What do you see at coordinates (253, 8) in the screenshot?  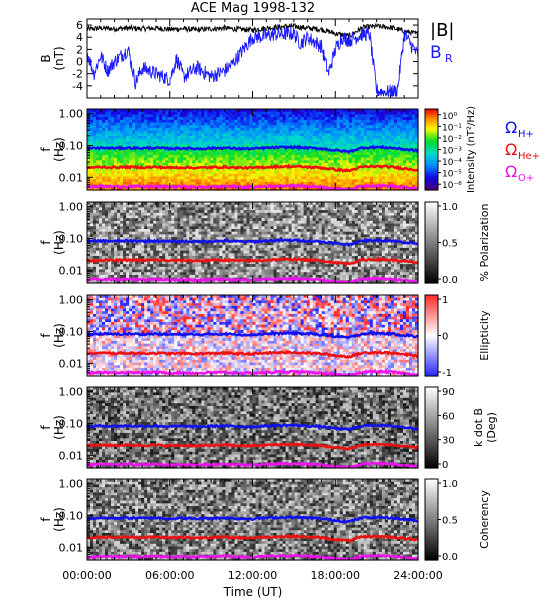 I see `figure-title: ACE Mag 1998-132` at bounding box center [253, 8].